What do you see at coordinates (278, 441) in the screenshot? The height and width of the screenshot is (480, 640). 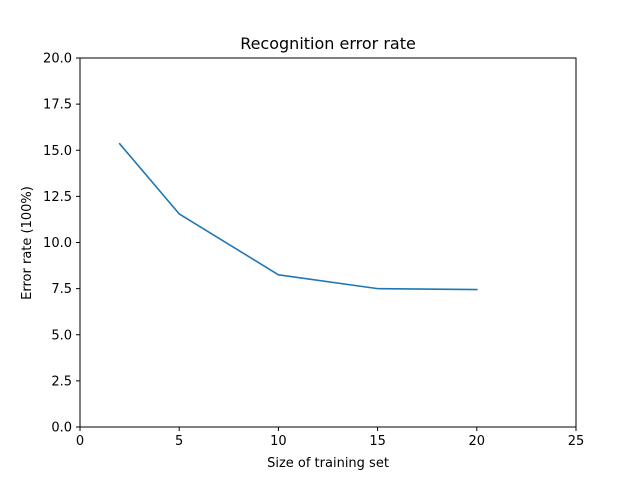 I see `x-tick-label: 10` at bounding box center [278, 441].